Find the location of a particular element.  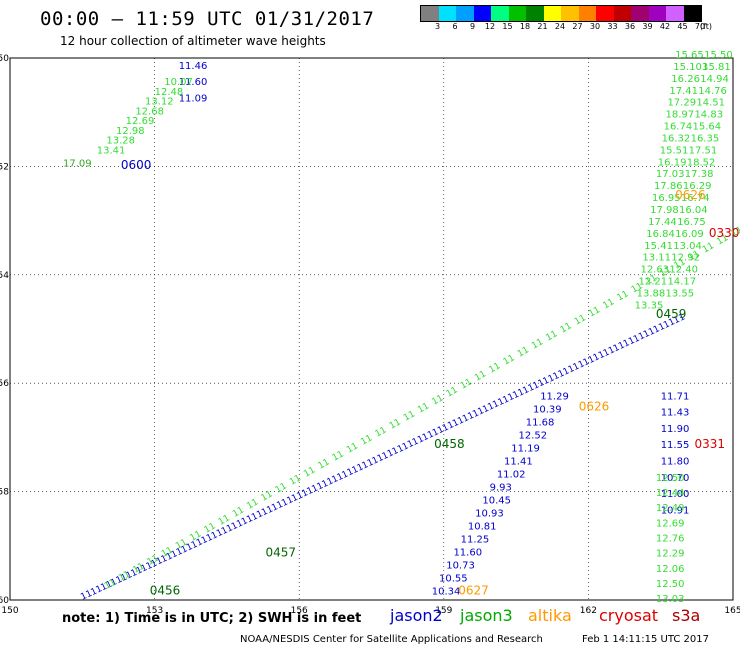

wave-height-value: 11.00 is located at coordinates (675, 494).